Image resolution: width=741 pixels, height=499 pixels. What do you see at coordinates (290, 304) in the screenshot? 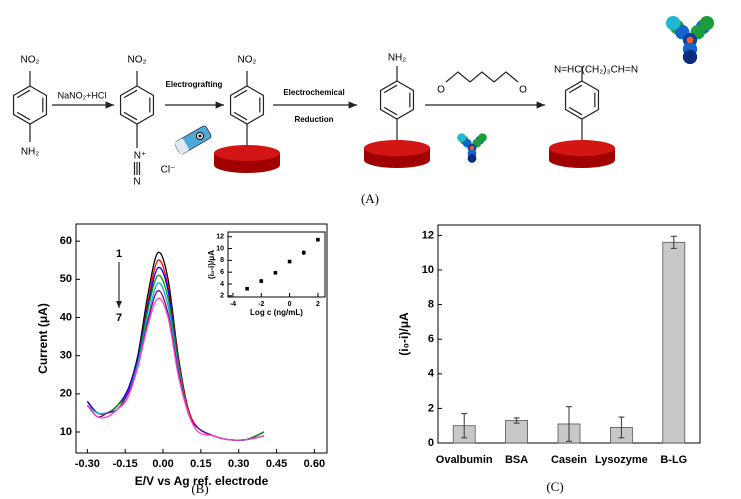
I see `x-tick-label: 0` at bounding box center [290, 304].